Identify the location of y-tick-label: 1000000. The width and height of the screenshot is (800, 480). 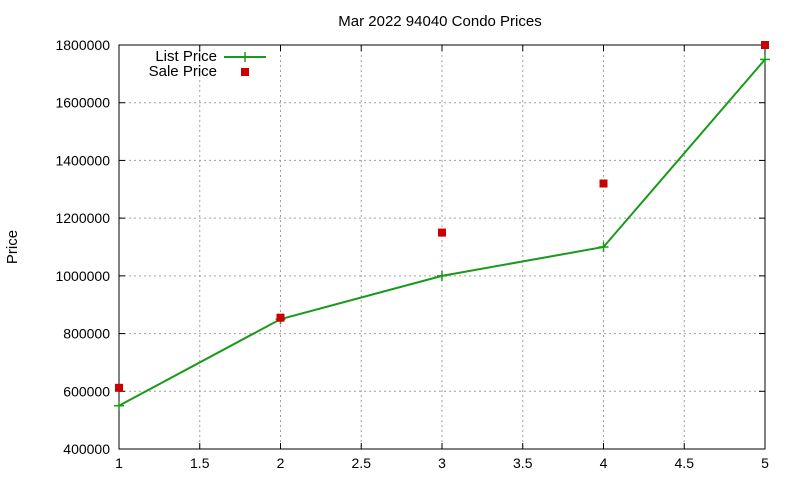
(82, 276).